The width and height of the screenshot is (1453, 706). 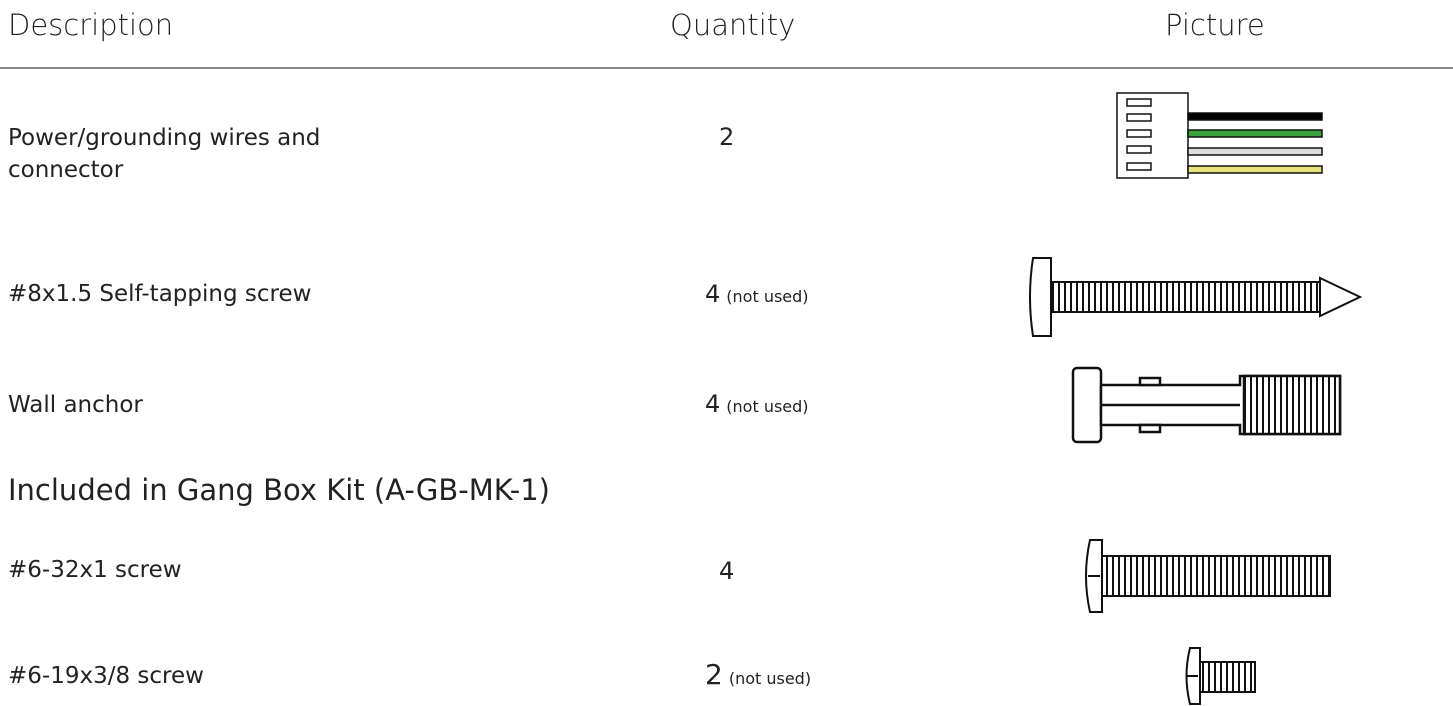 I want to click on screw-619-picture, so click(x=1220, y=676).